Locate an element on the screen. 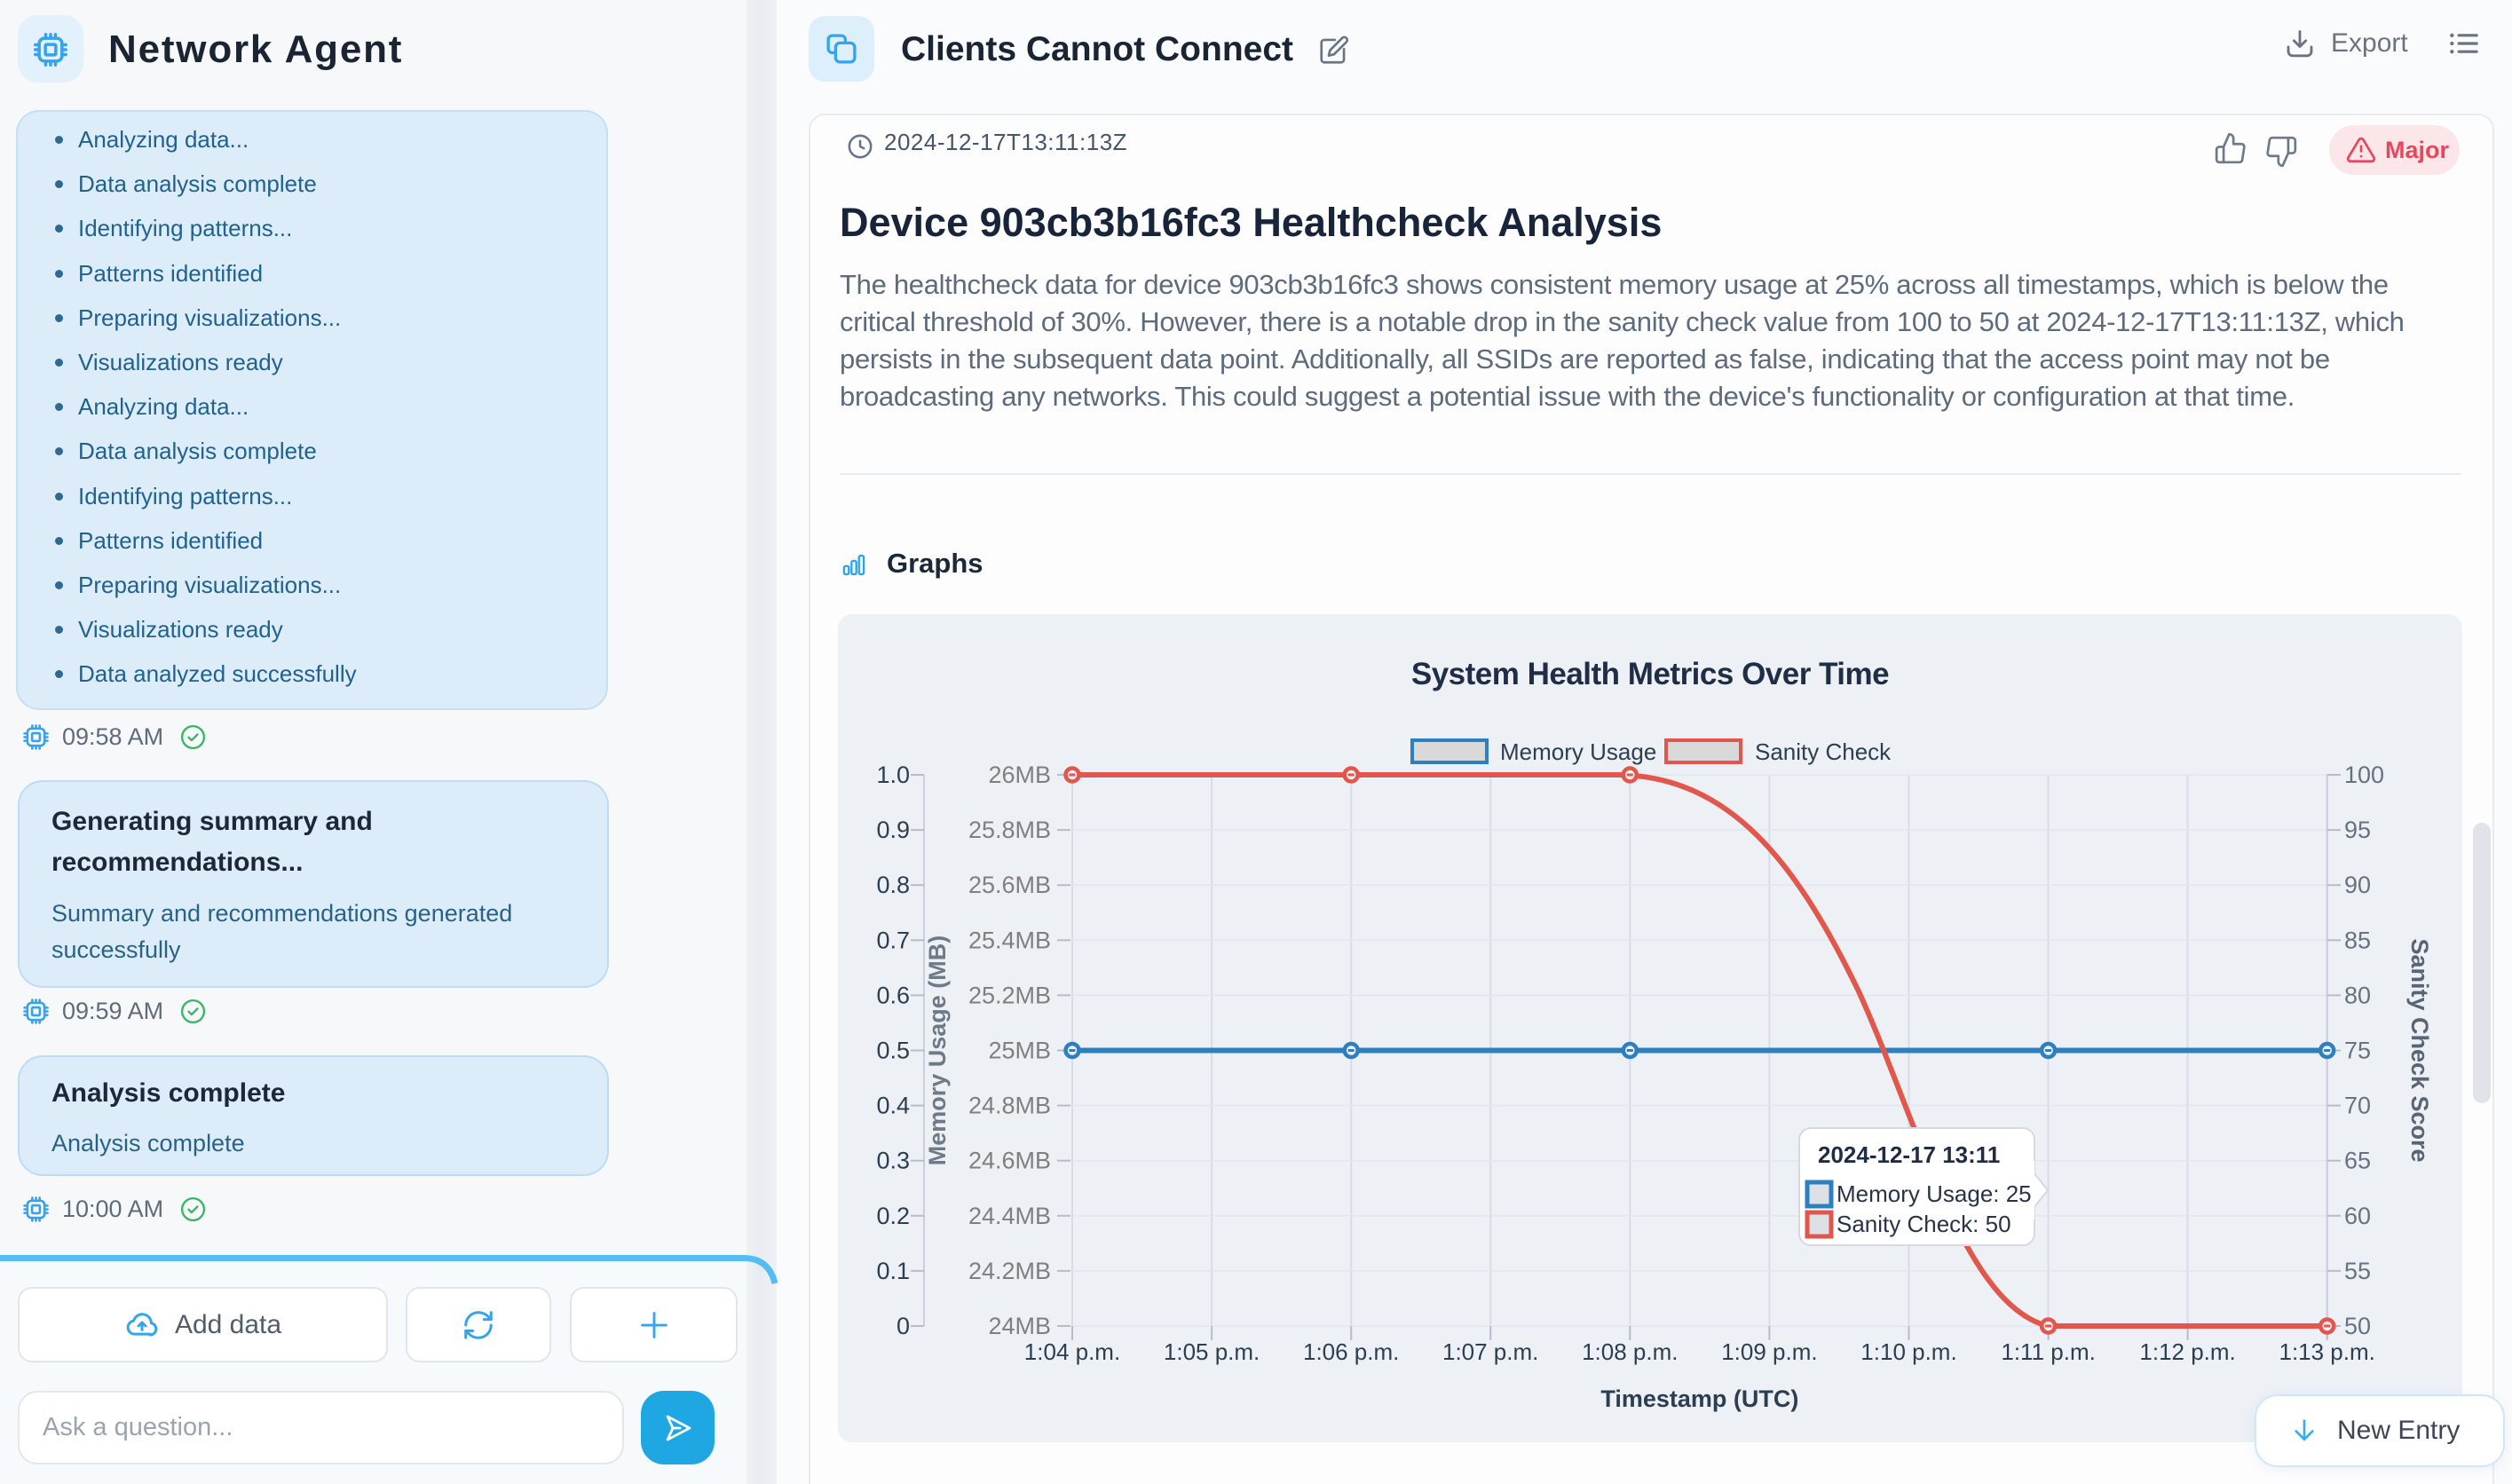 Image resolution: width=2512 pixels, height=1484 pixels. svg-text: Timestamp (UTC) is located at coordinates (1699, 1399).